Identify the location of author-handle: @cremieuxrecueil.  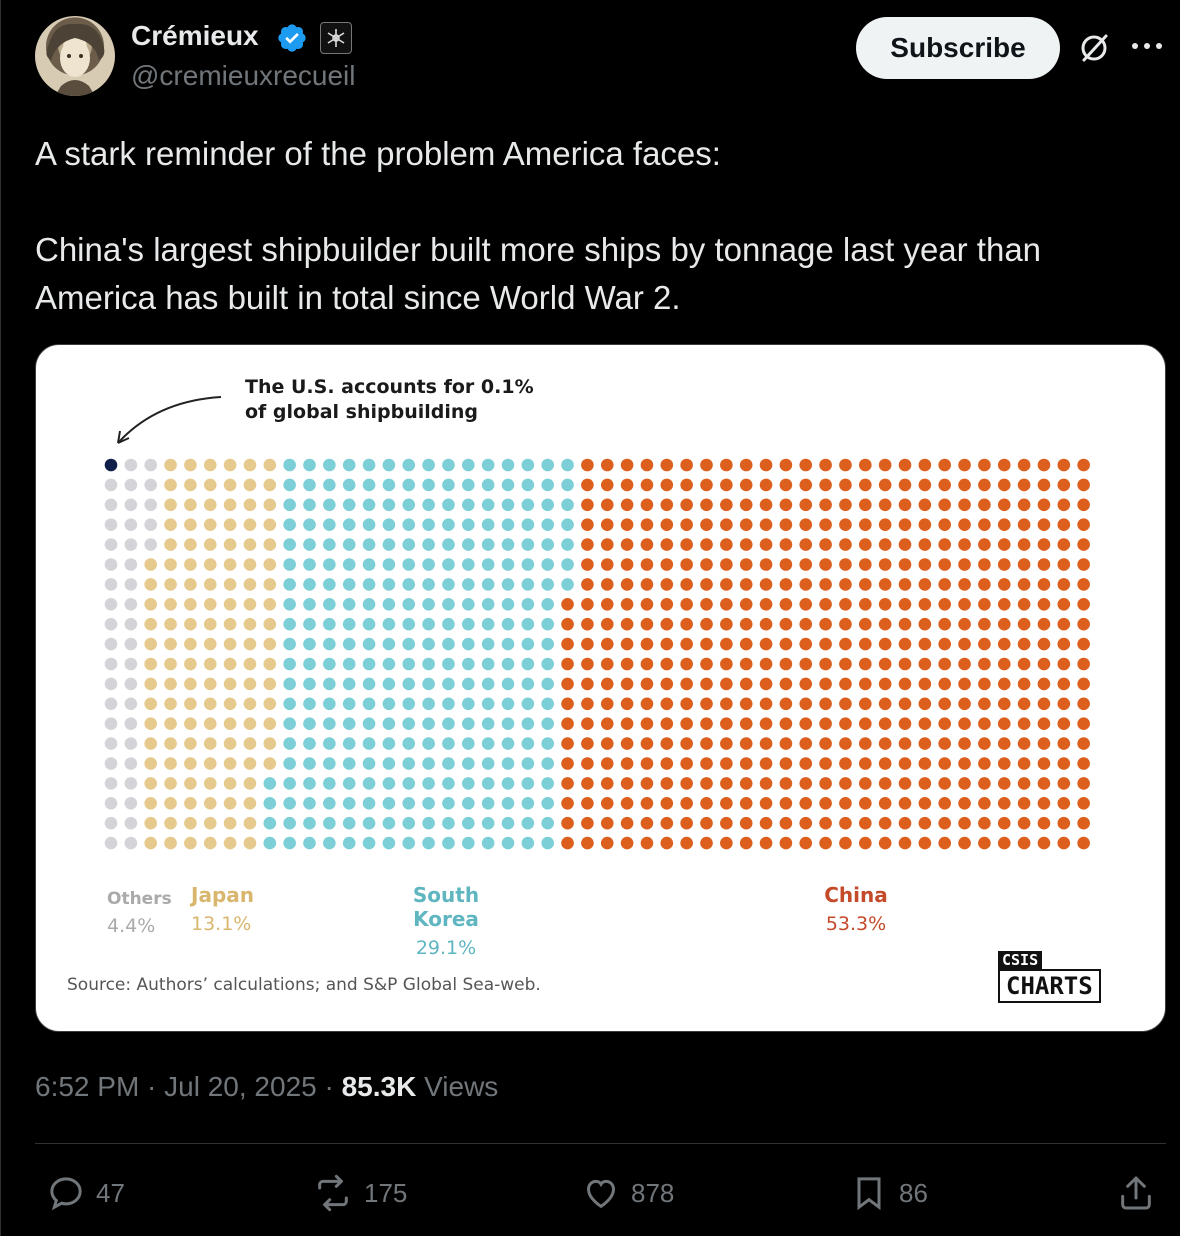
(243, 75).